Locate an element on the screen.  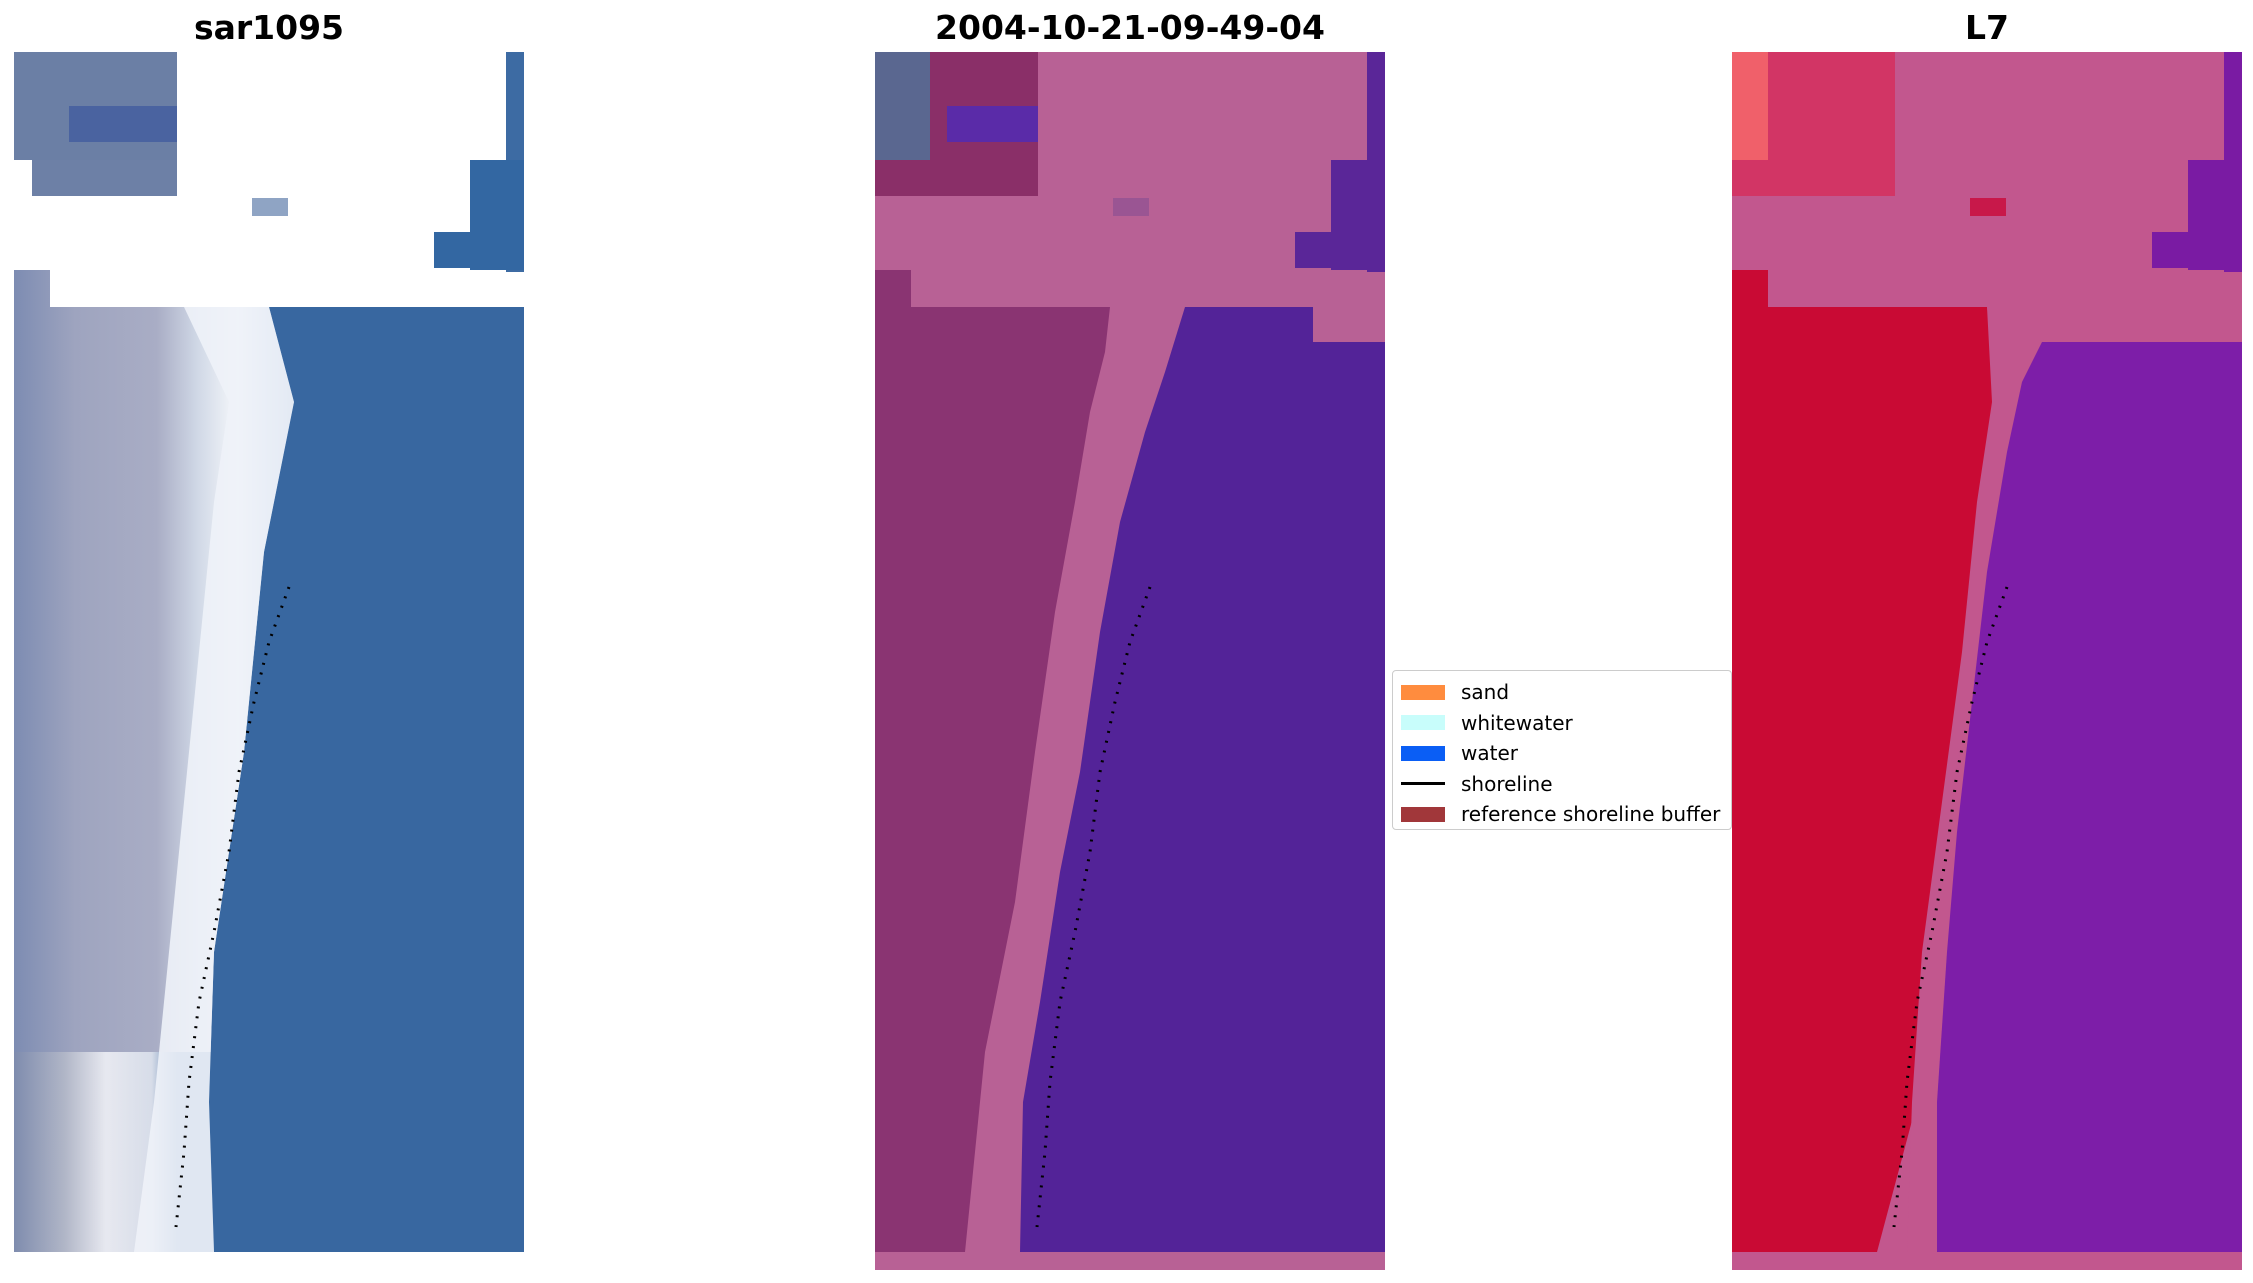
legend-line-shoreline is located at coordinates (1423, 784).